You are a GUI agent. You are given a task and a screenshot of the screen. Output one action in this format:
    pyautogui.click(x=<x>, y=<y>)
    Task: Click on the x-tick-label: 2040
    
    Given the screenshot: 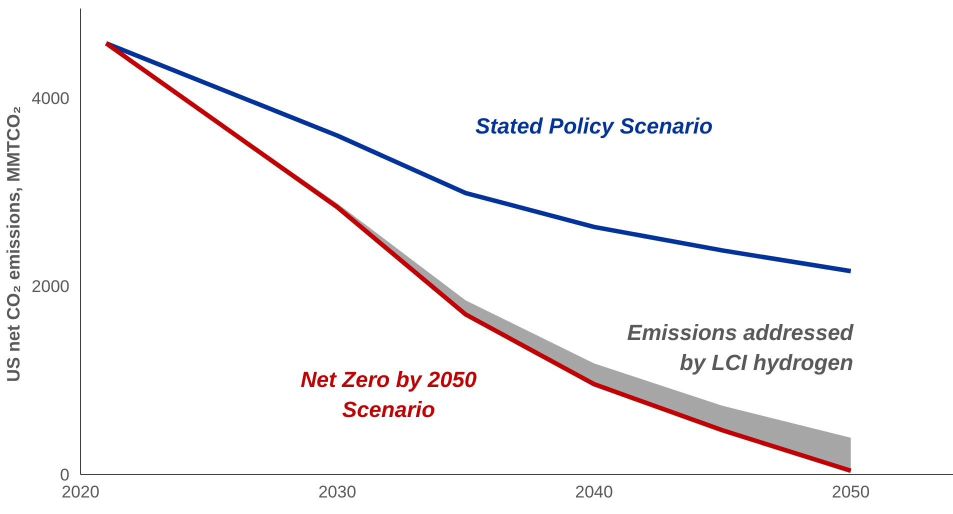 What is the action you would take?
    pyautogui.click(x=594, y=492)
    